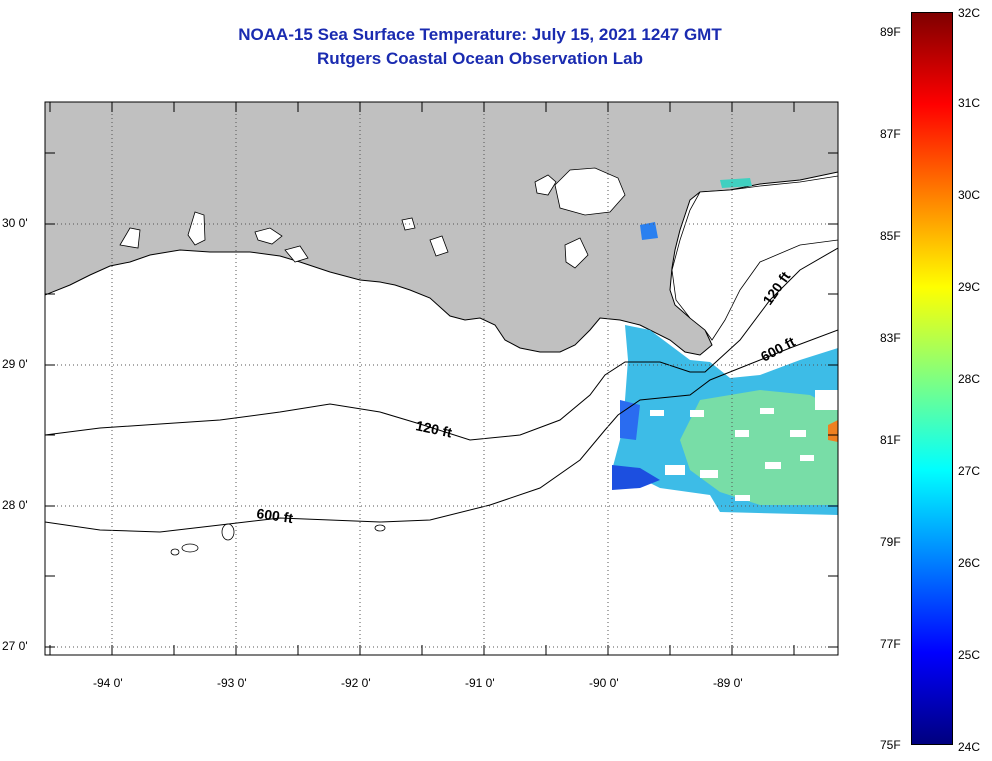 The width and height of the screenshot is (992, 761). Describe the element at coordinates (15, 223) in the screenshot. I see `lat-label-30: 30 0'` at that location.